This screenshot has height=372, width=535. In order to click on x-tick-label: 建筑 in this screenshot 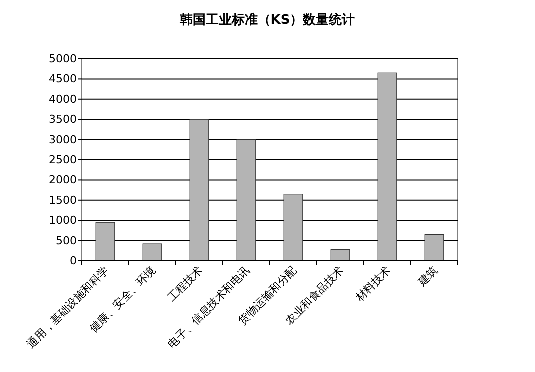, I will do `click(428, 277)`.